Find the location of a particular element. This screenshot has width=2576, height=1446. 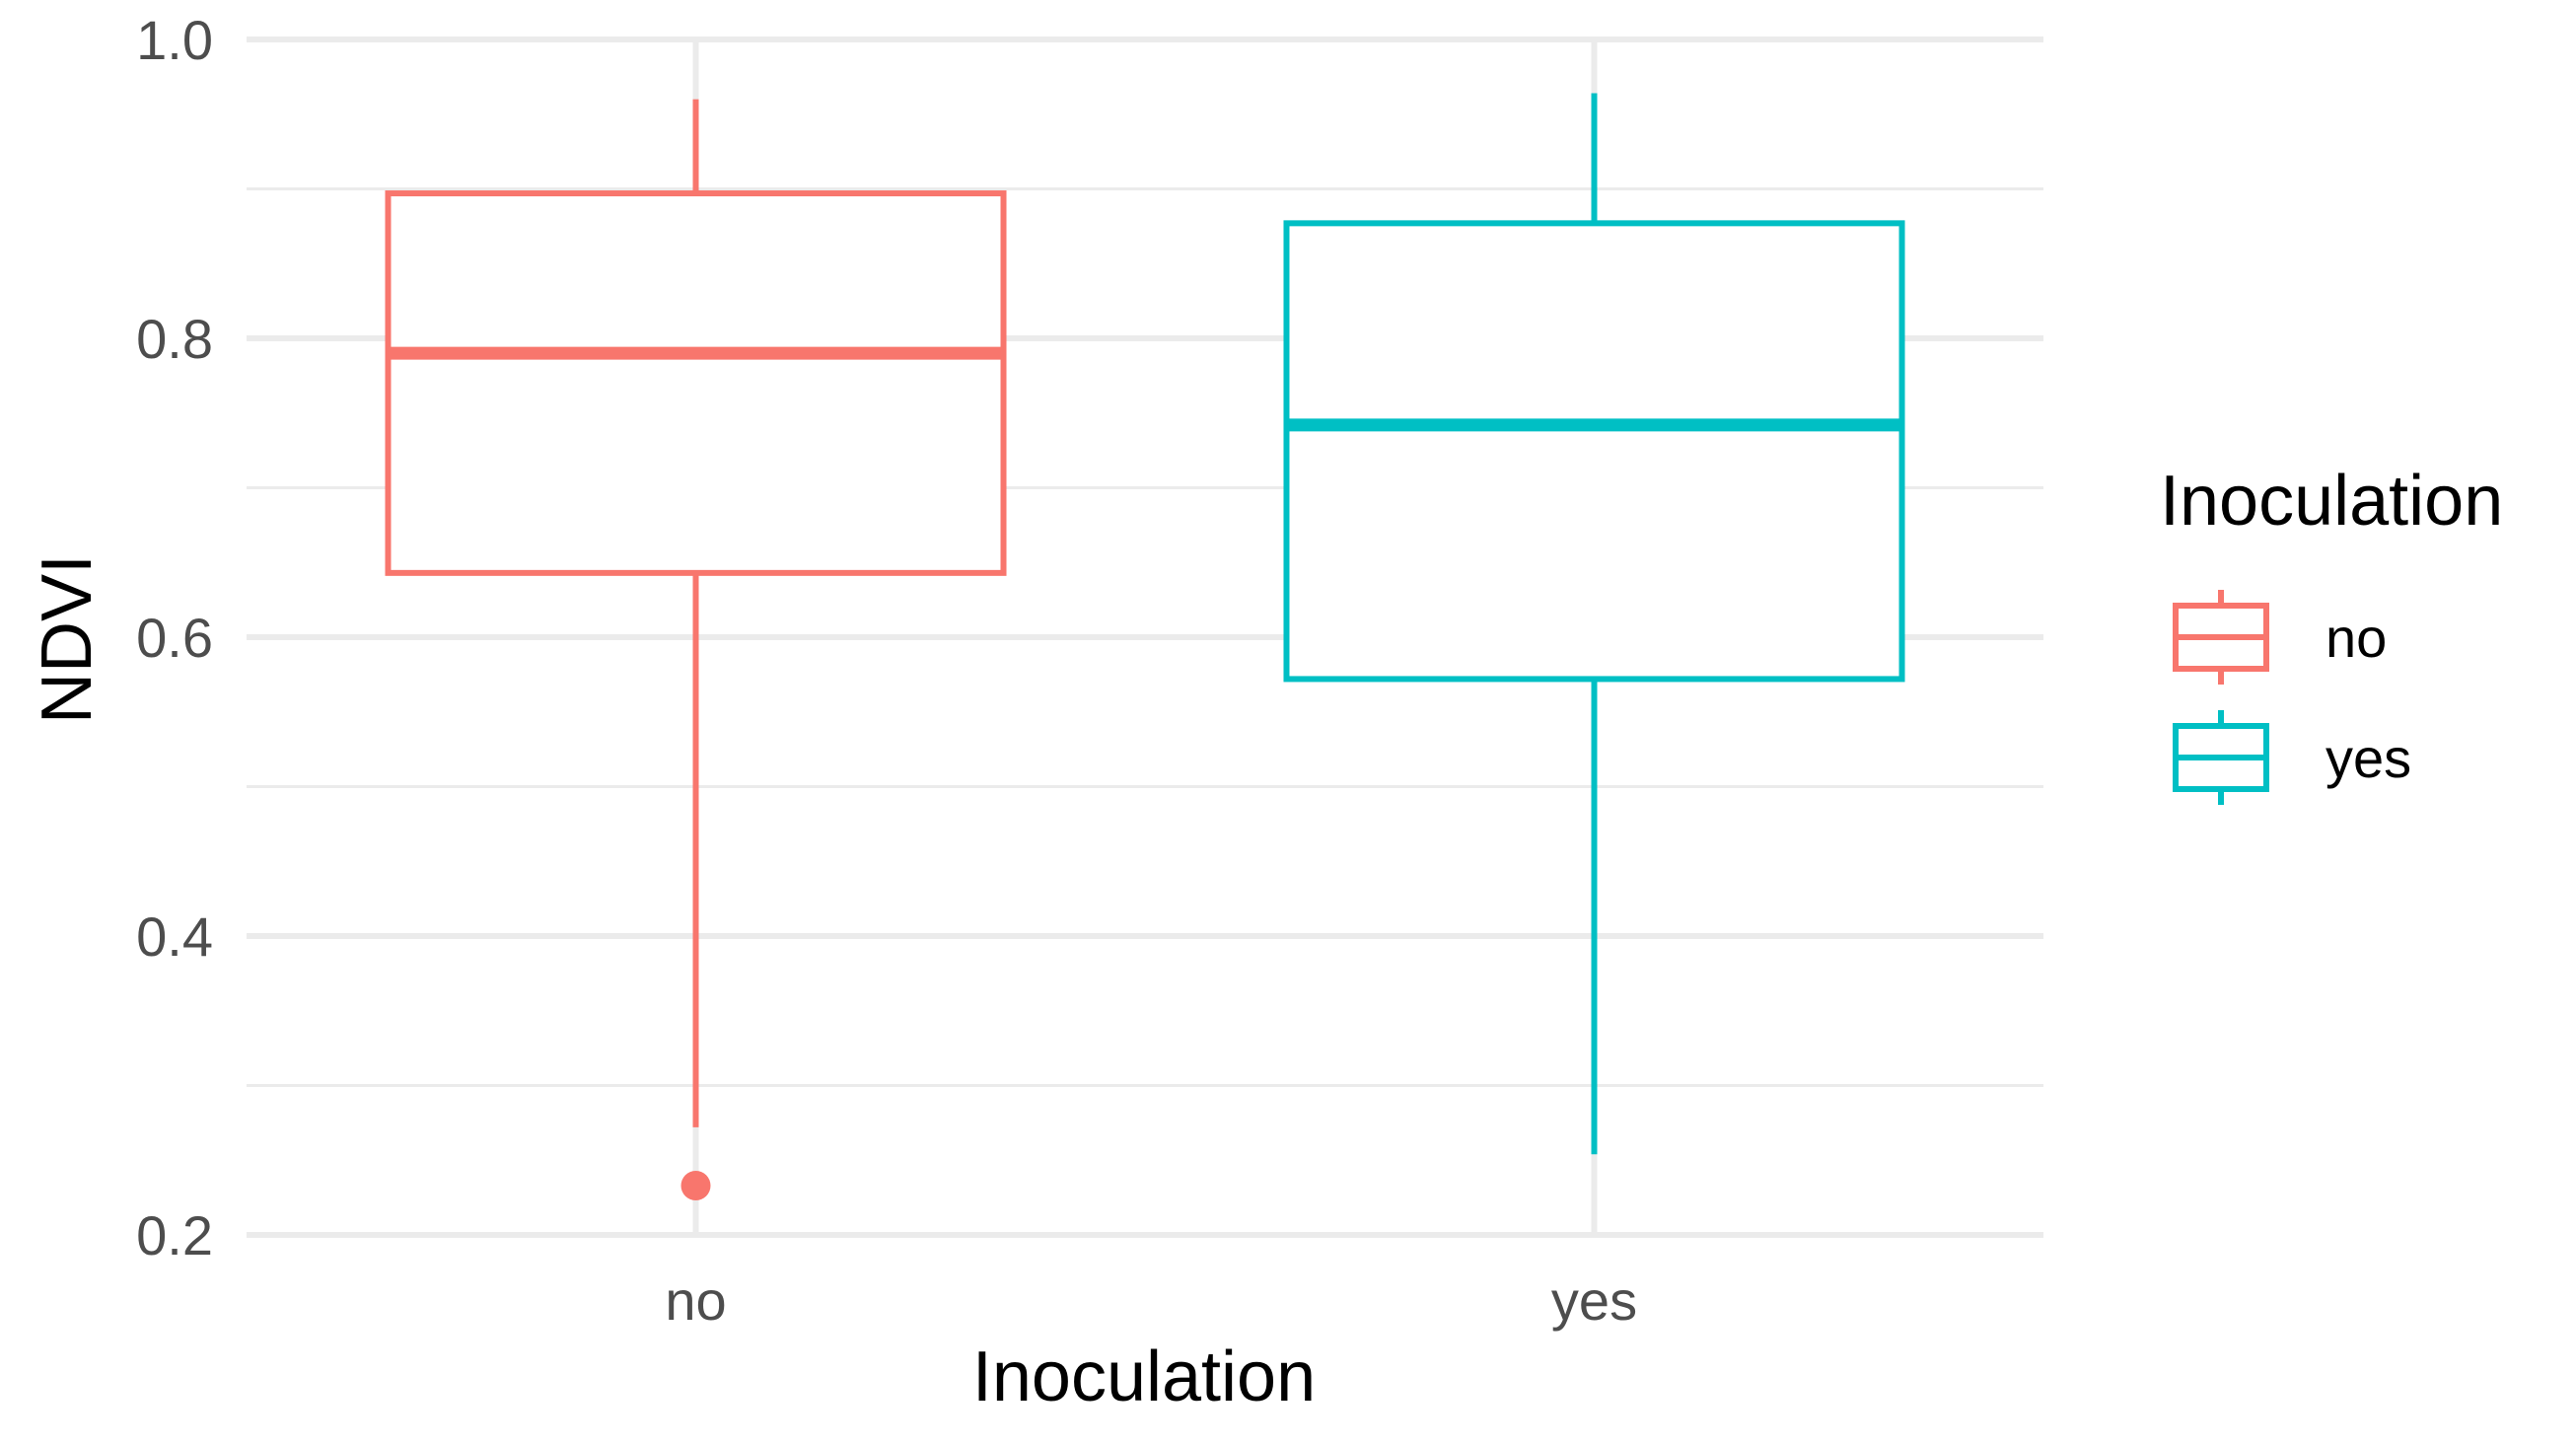

y-tick-label: 0.4 is located at coordinates (174, 936).